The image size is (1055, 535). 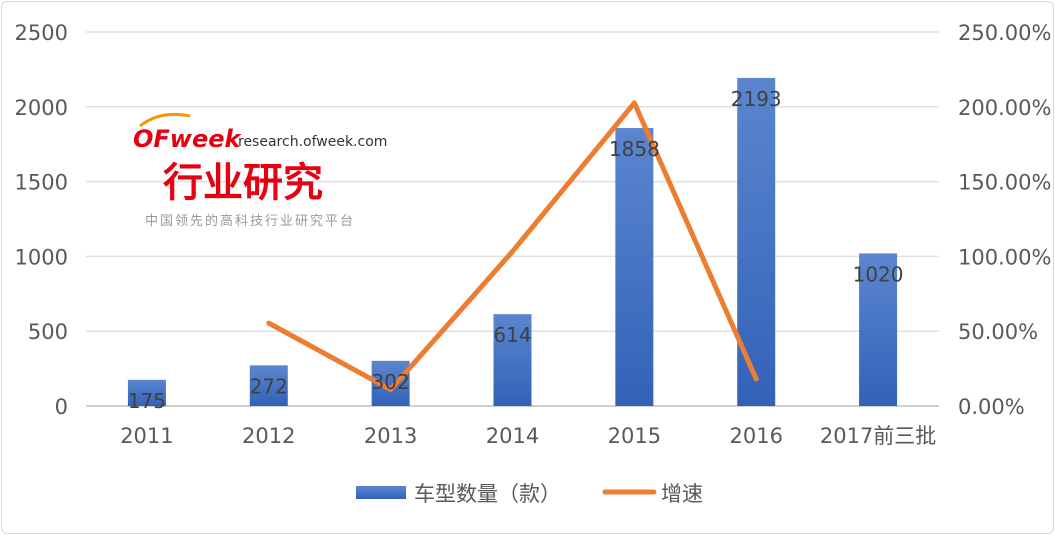 I want to click on bar-data-label: 1020, so click(x=878, y=274).